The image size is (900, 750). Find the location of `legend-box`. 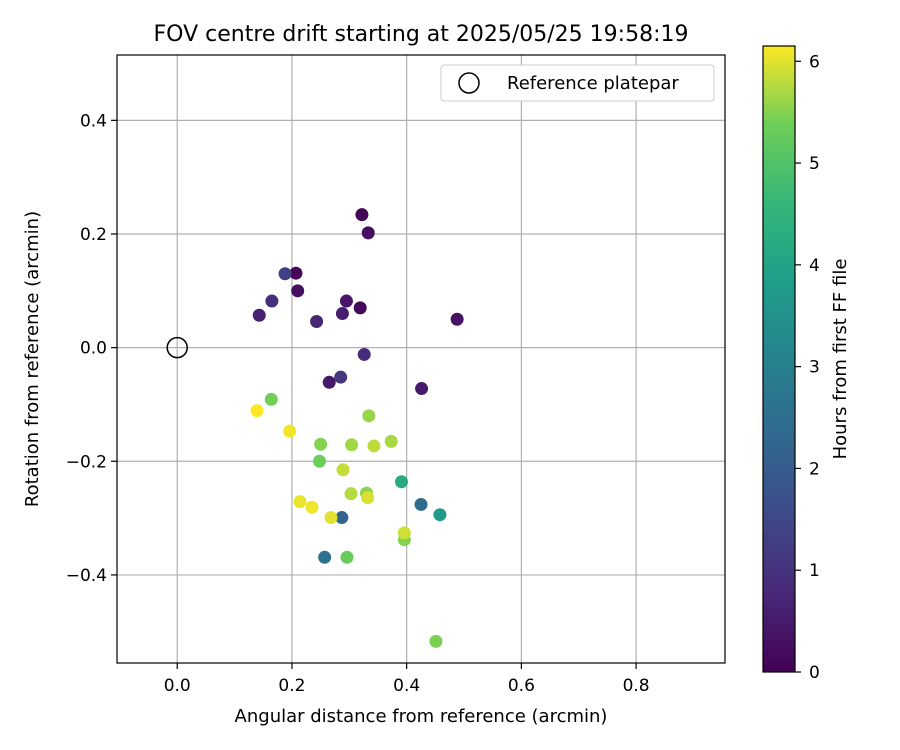

legend-box is located at coordinates (577, 83).